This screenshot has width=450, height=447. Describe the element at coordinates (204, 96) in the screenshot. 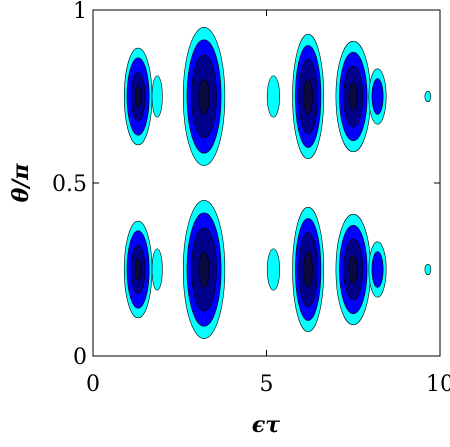

I see `contour-region-band1-blob2-level3` at that location.